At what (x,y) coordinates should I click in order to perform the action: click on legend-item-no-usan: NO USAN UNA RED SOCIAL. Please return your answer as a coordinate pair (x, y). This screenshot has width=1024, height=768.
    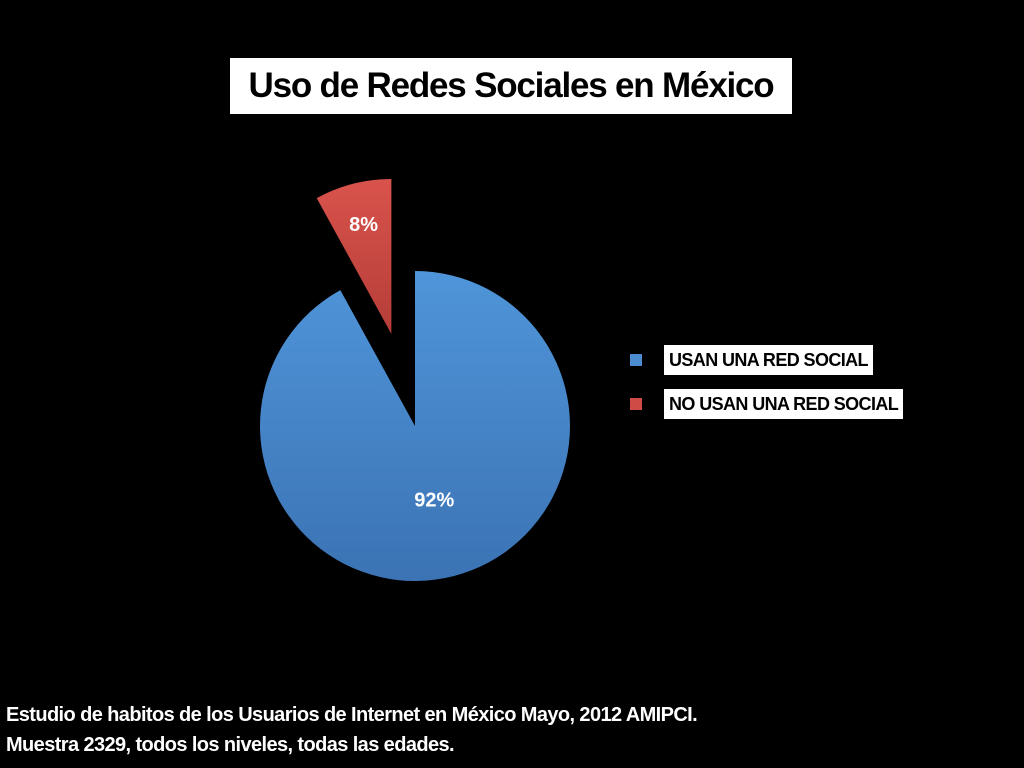
    Looking at the image, I should click on (767, 404).